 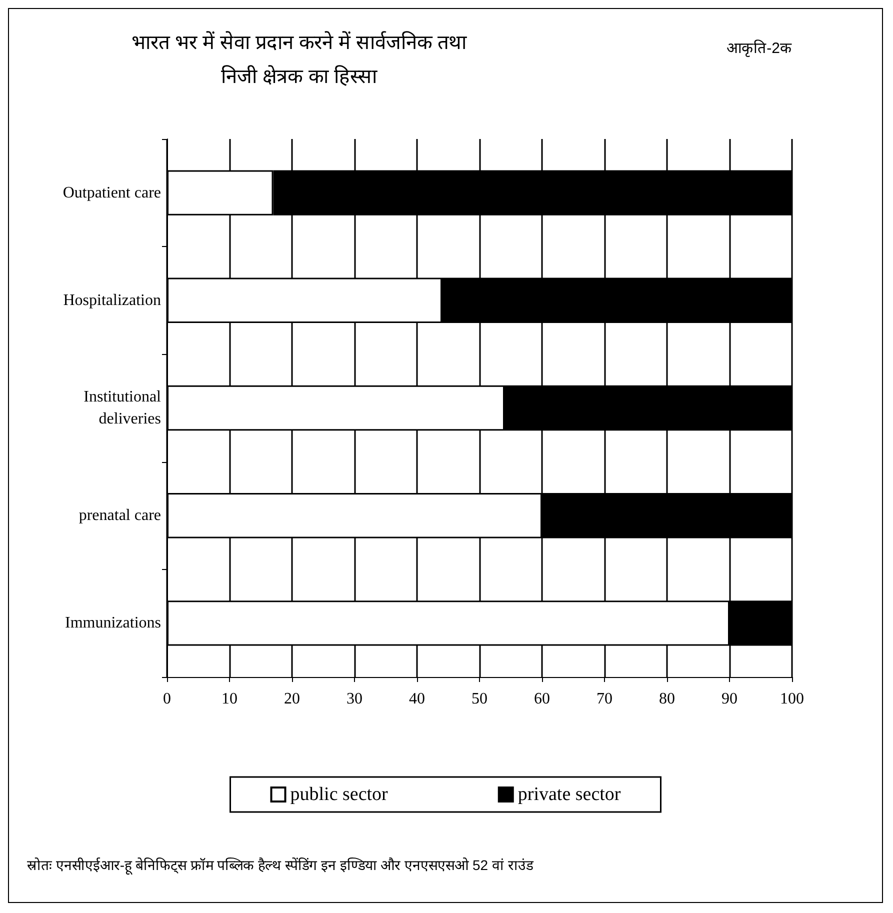 What do you see at coordinates (667, 699) in the screenshot?
I see `x-tick-label: 80` at bounding box center [667, 699].